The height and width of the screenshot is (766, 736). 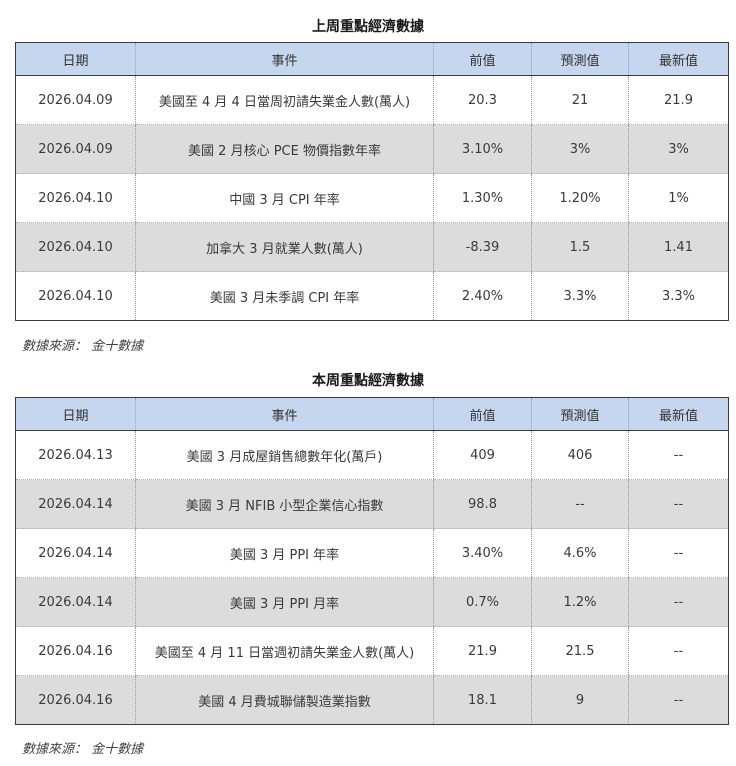 I want to click on cell-event: 美國 4 月費城聯儲製造業指數, so click(x=284, y=700).